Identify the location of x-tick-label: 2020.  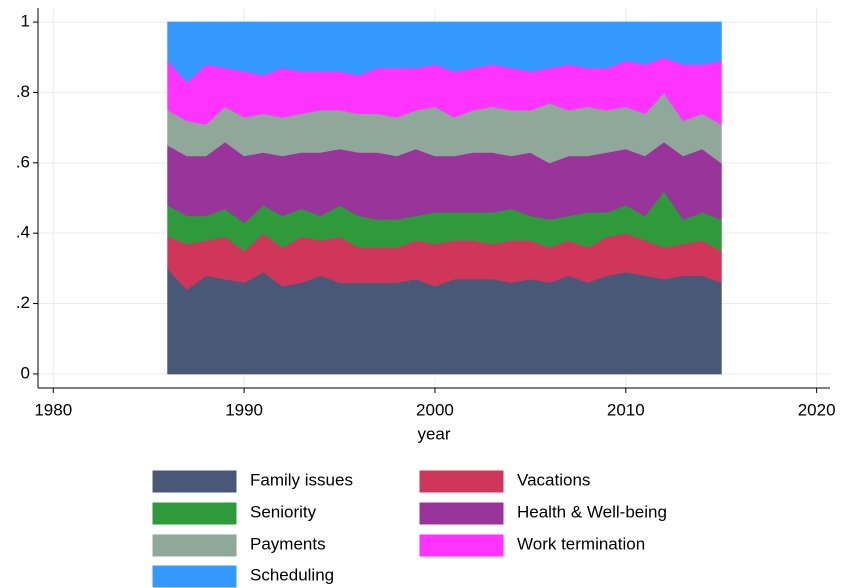
(817, 409).